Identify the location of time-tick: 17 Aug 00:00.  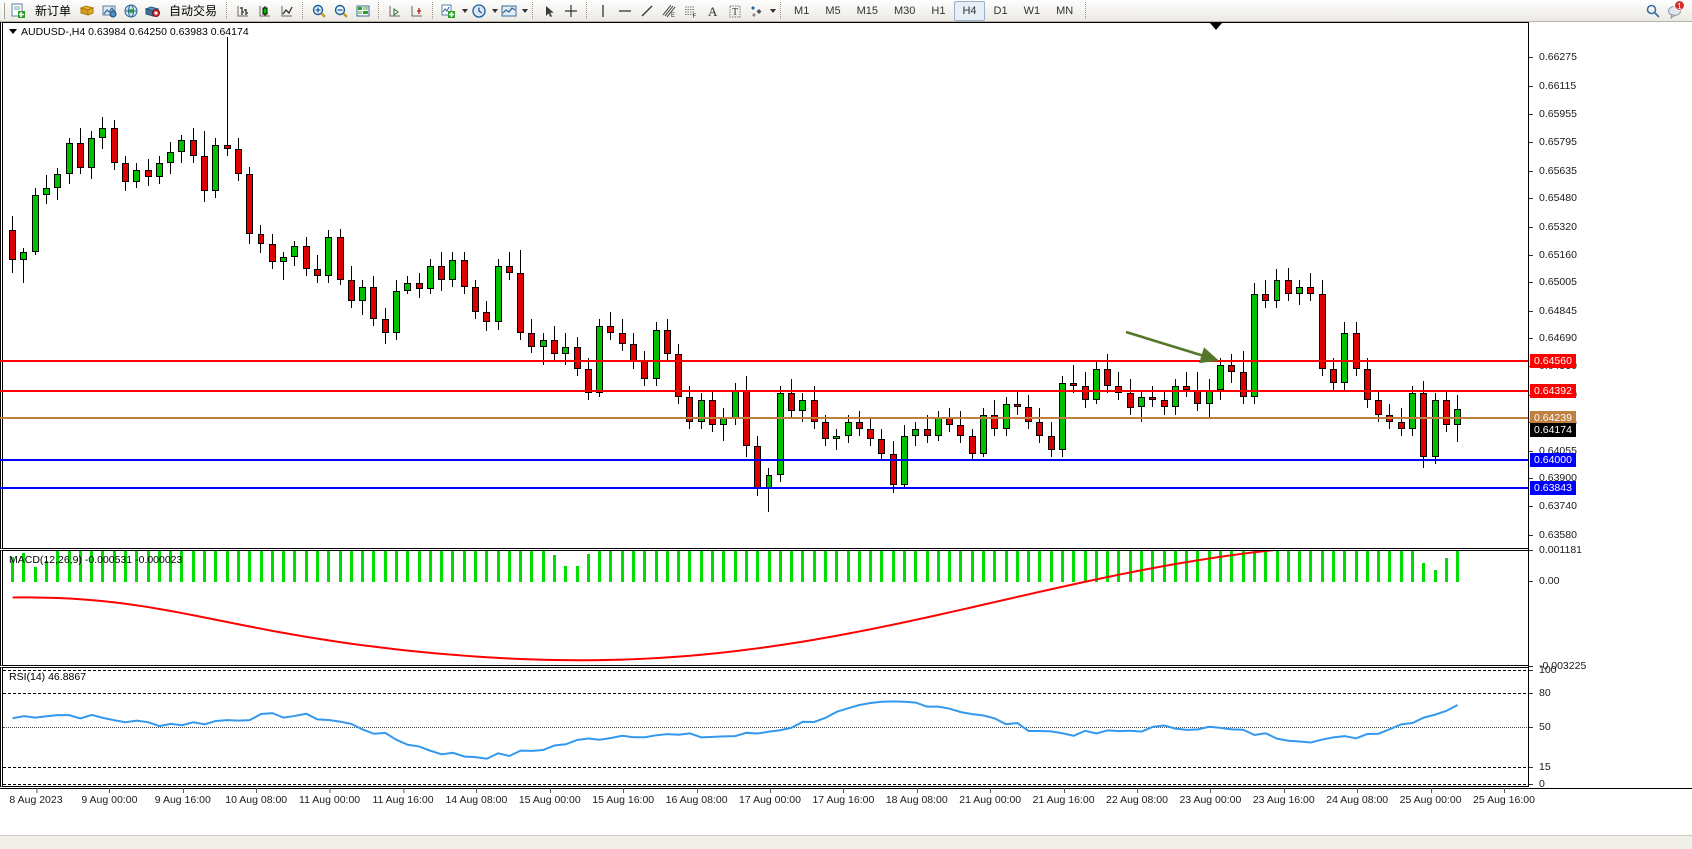
(770, 797).